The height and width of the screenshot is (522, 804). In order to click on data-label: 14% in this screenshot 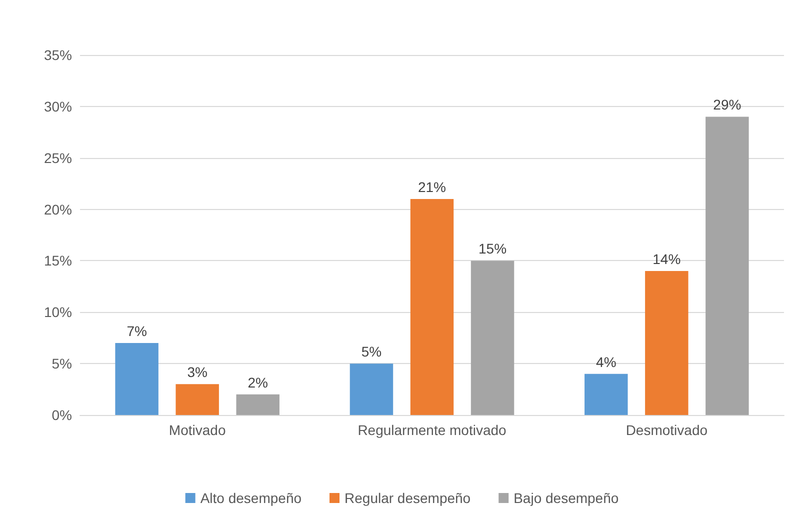, I will do `click(666, 259)`.